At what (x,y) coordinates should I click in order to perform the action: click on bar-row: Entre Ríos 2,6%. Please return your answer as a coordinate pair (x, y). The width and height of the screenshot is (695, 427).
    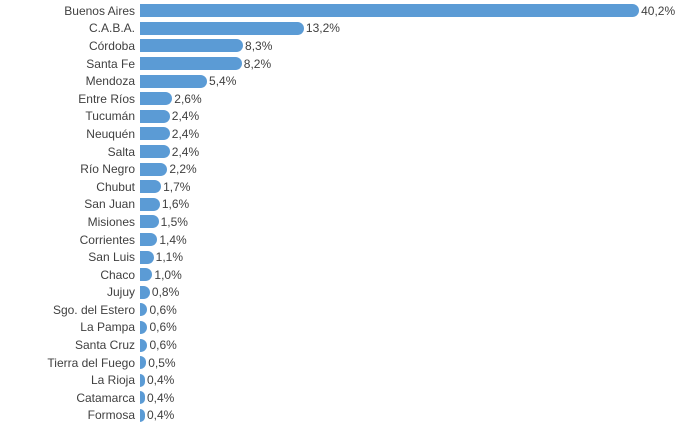
    Looking at the image, I should click on (347, 99).